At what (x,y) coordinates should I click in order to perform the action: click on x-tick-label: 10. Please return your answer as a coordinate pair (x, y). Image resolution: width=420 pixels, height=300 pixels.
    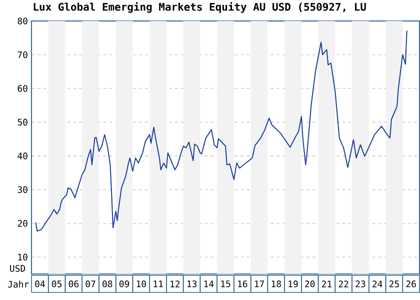
    Looking at the image, I should click on (141, 284).